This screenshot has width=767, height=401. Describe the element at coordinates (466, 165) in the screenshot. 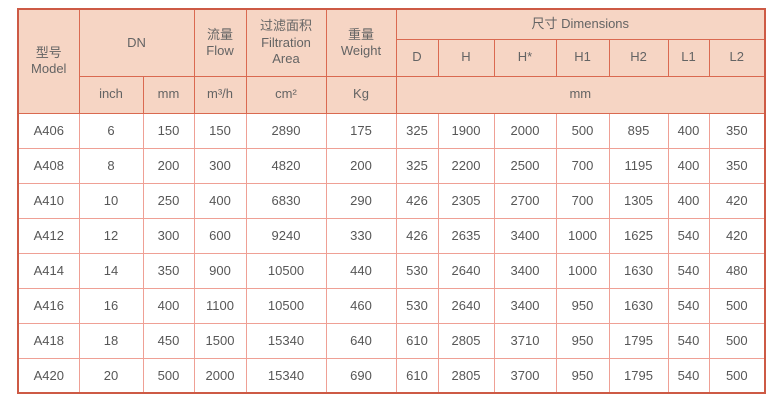

I see `cell-h: 2200` at that location.